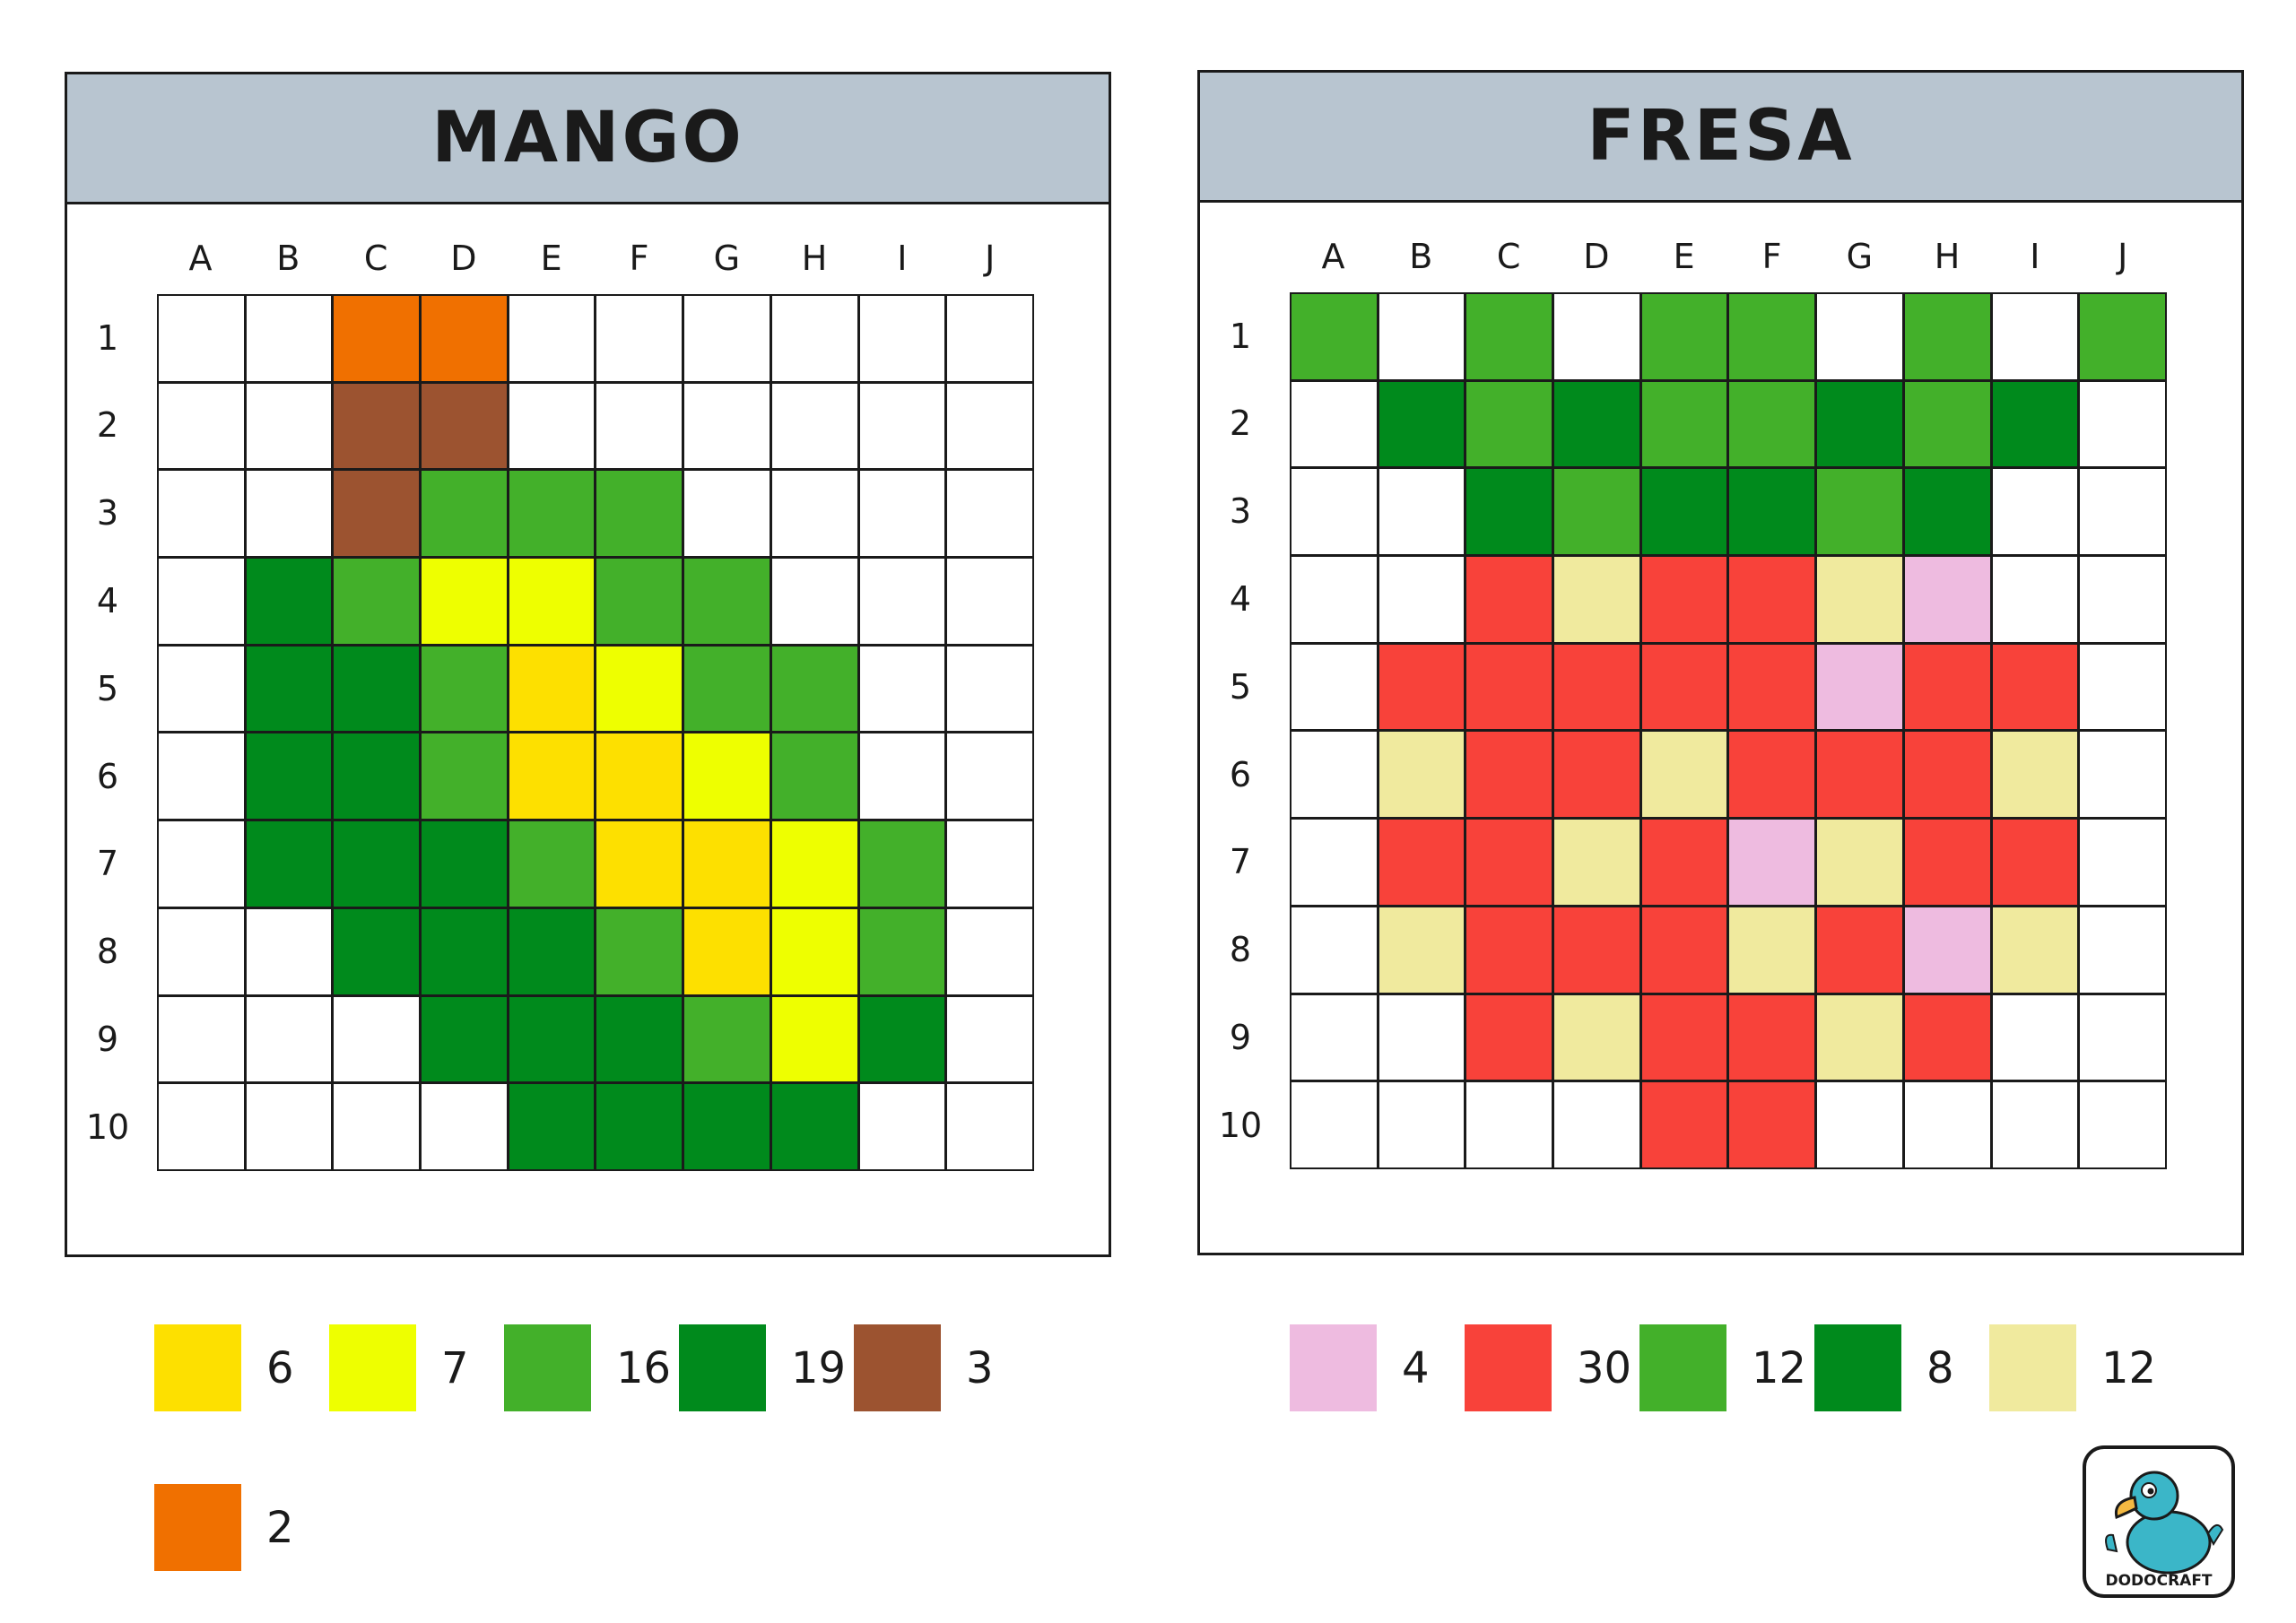 Image resolution: width=2296 pixels, height=1623 pixels. Describe the element at coordinates (1684, 775) in the screenshot. I see `grid-cell-E6` at that location.